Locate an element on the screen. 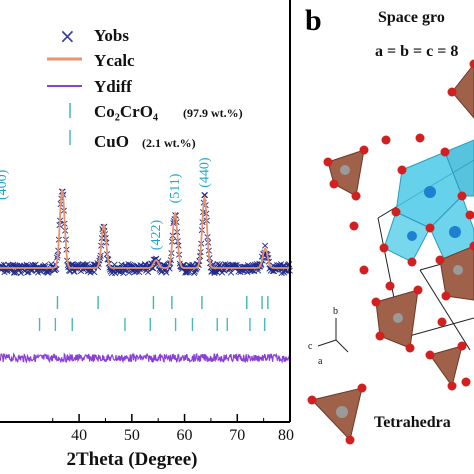 This screenshot has width=474, height=474. peak-label: (400) is located at coordinates (5, 184).